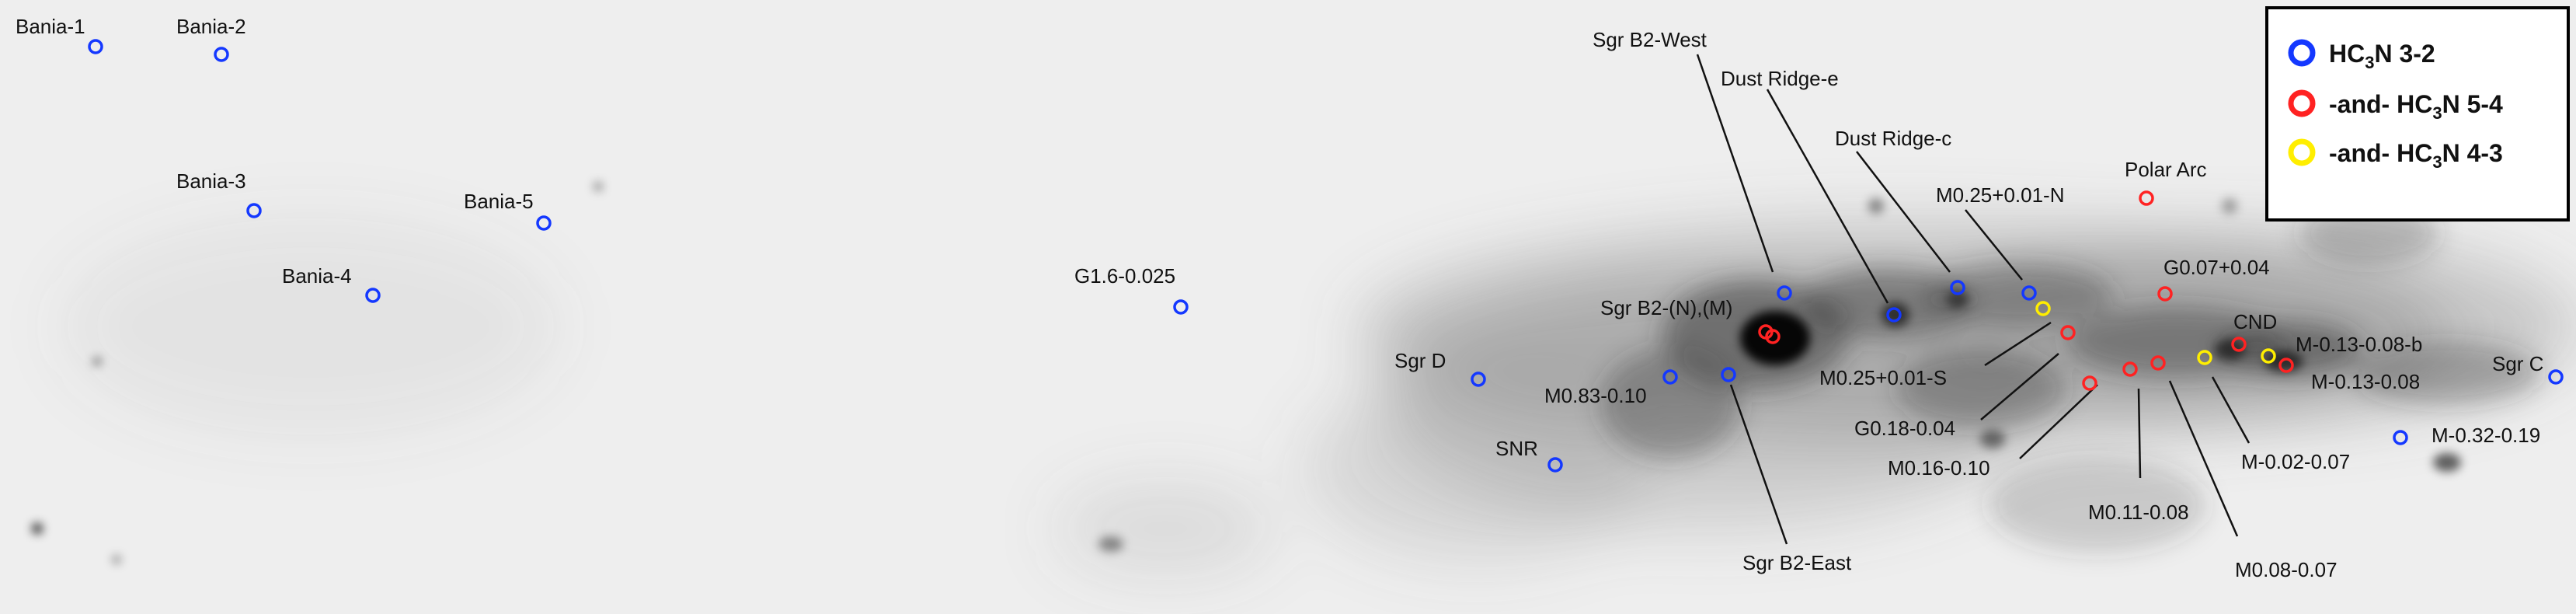 This screenshot has height=614, width=2576. What do you see at coordinates (2058, 421) in the screenshot?
I see `leader-line-m0.16` at bounding box center [2058, 421].